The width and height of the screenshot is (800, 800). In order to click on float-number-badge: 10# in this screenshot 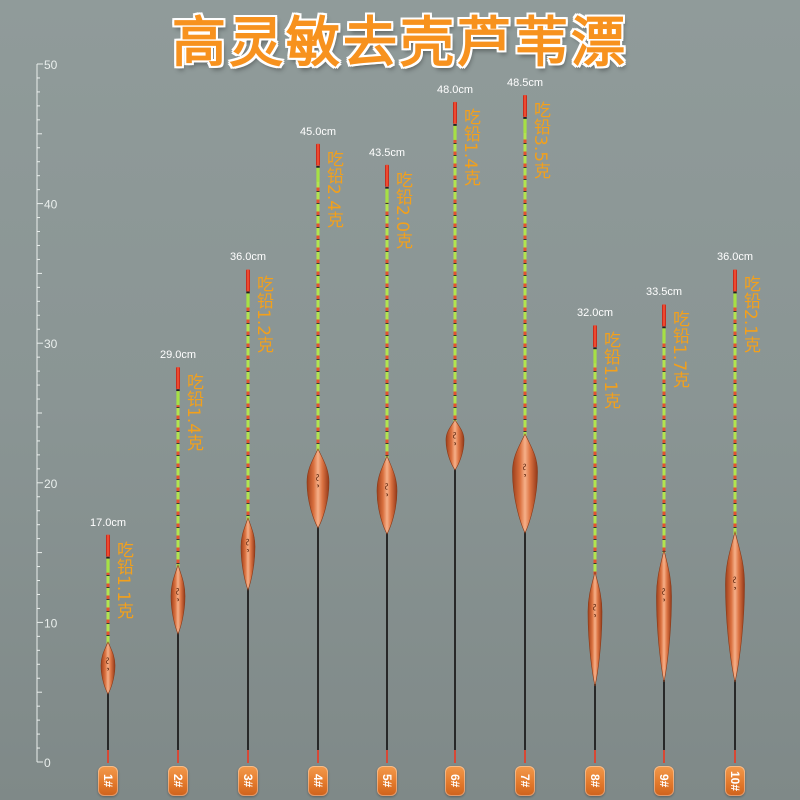, I will do `click(735, 781)`.